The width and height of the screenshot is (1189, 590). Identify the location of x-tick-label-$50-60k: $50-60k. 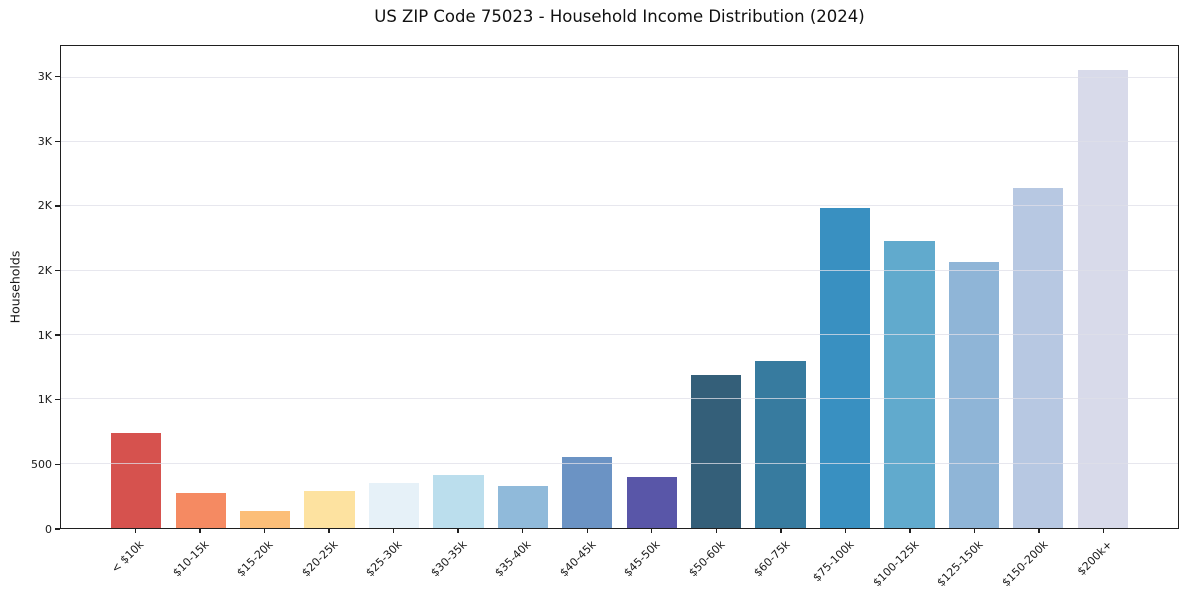
(707, 559).